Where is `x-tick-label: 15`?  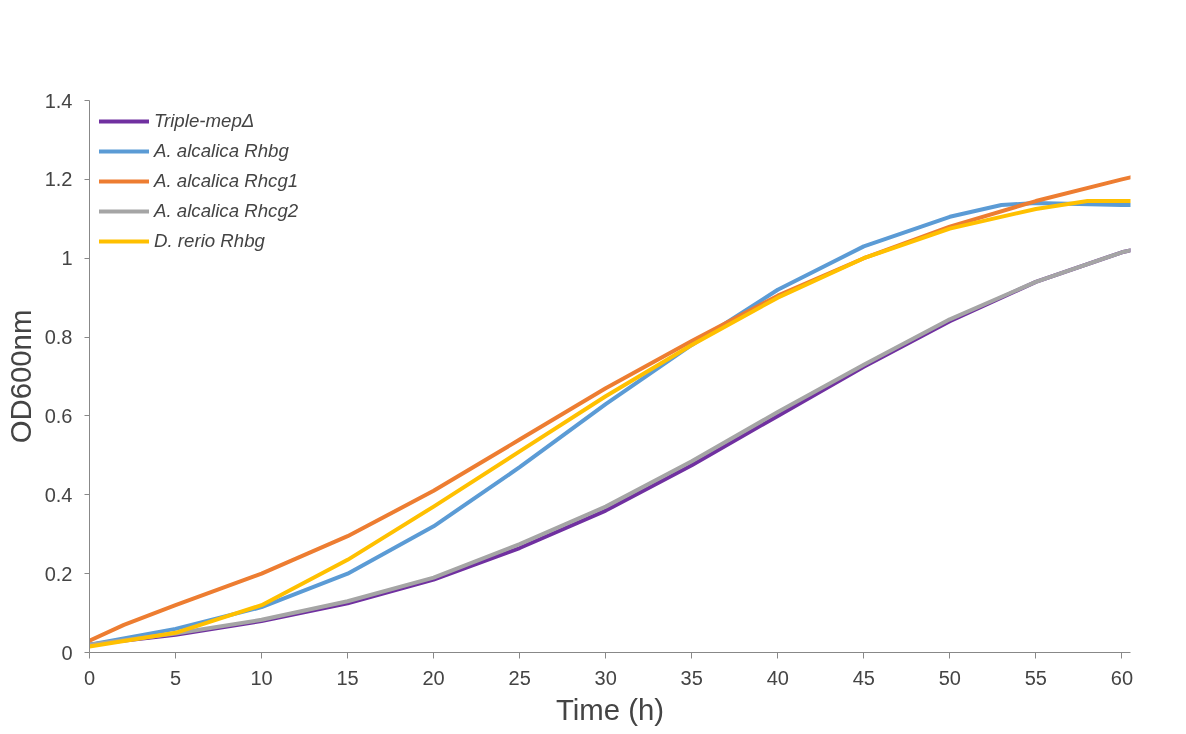
x-tick-label: 15 is located at coordinates (347, 677).